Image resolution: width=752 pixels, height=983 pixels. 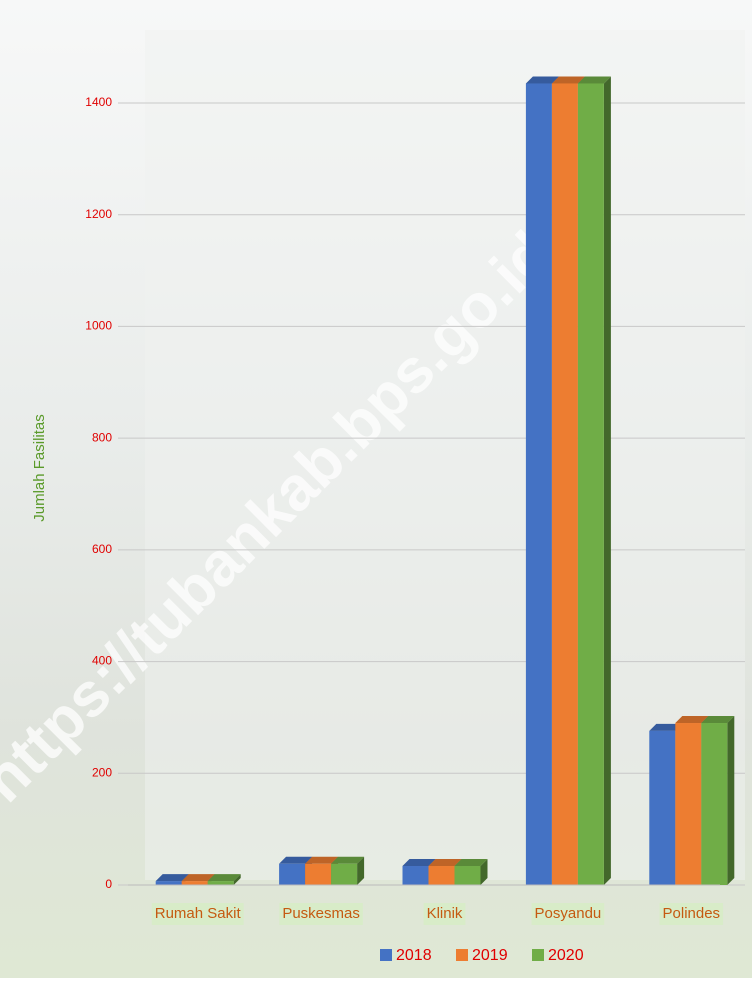 What do you see at coordinates (39, 468) in the screenshot?
I see `y-axis-title: Jumlah Fasilitas` at bounding box center [39, 468].